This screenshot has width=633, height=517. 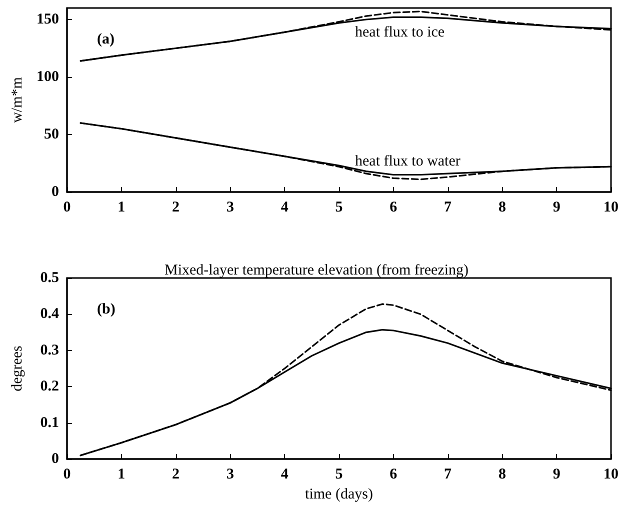 I want to click on y-tick-label: 150, so click(x=47, y=20).